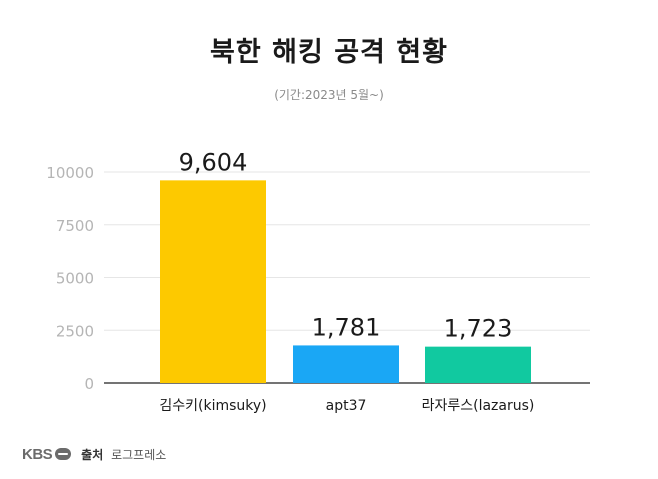  Describe the element at coordinates (346, 406) in the screenshot. I see `x-tick-label: apt37` at that location.